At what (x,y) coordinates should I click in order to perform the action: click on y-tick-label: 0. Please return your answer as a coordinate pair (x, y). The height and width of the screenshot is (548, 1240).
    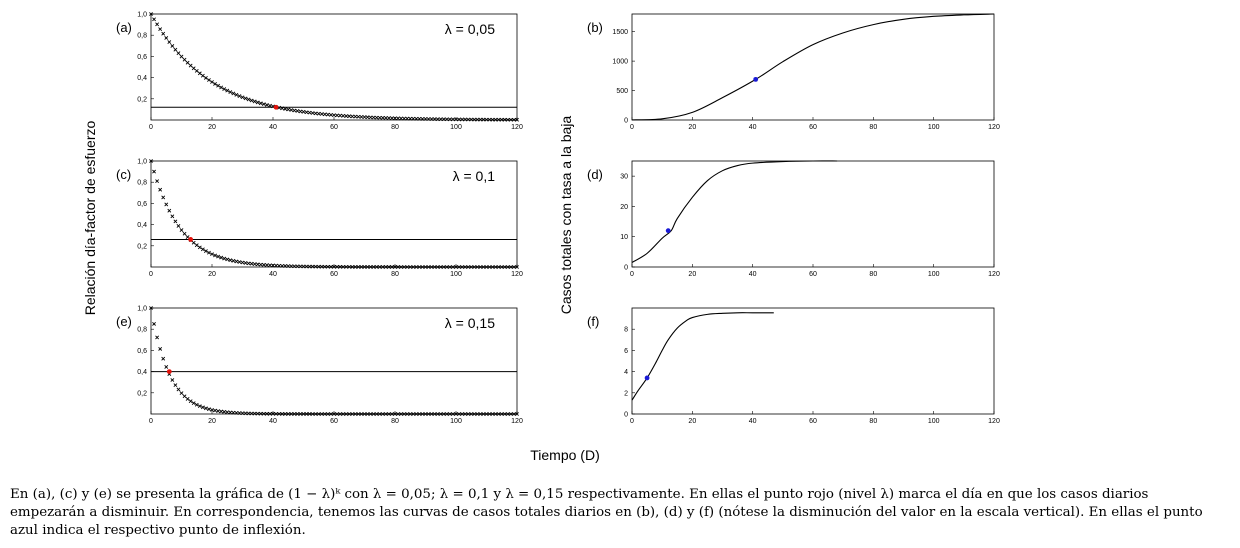
    Looking at the image, I should click on (626, 268).